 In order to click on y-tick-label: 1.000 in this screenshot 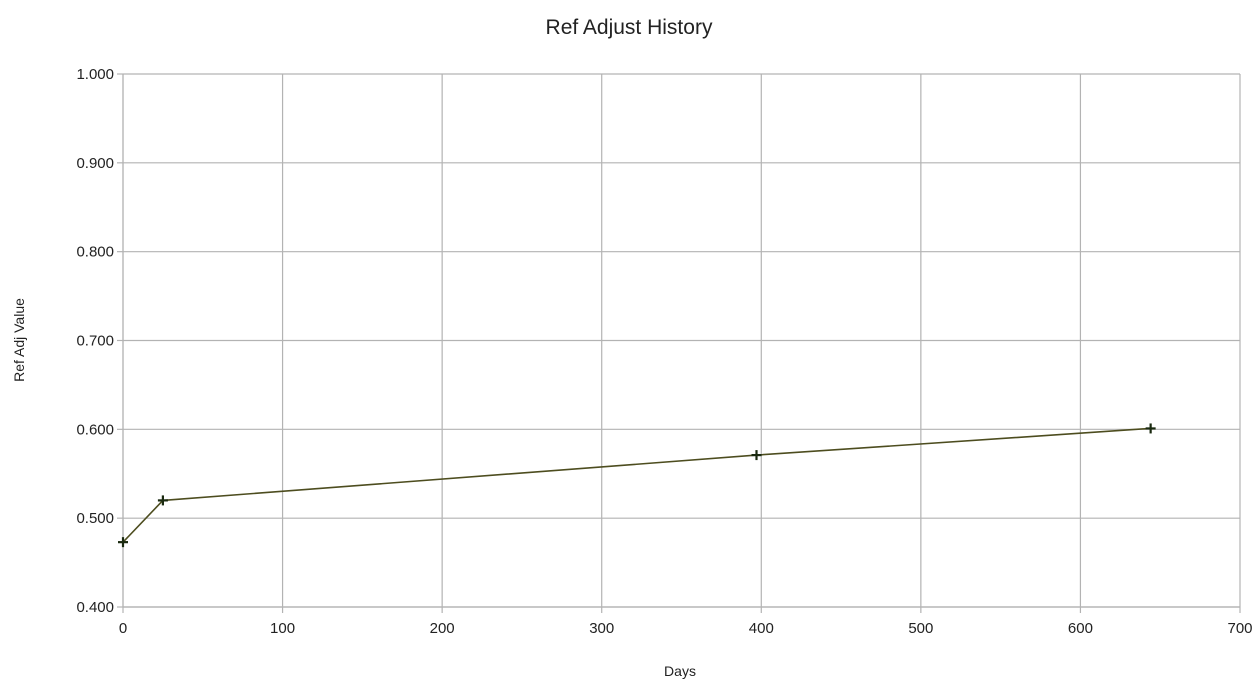, I will do `click(95, 74)`.